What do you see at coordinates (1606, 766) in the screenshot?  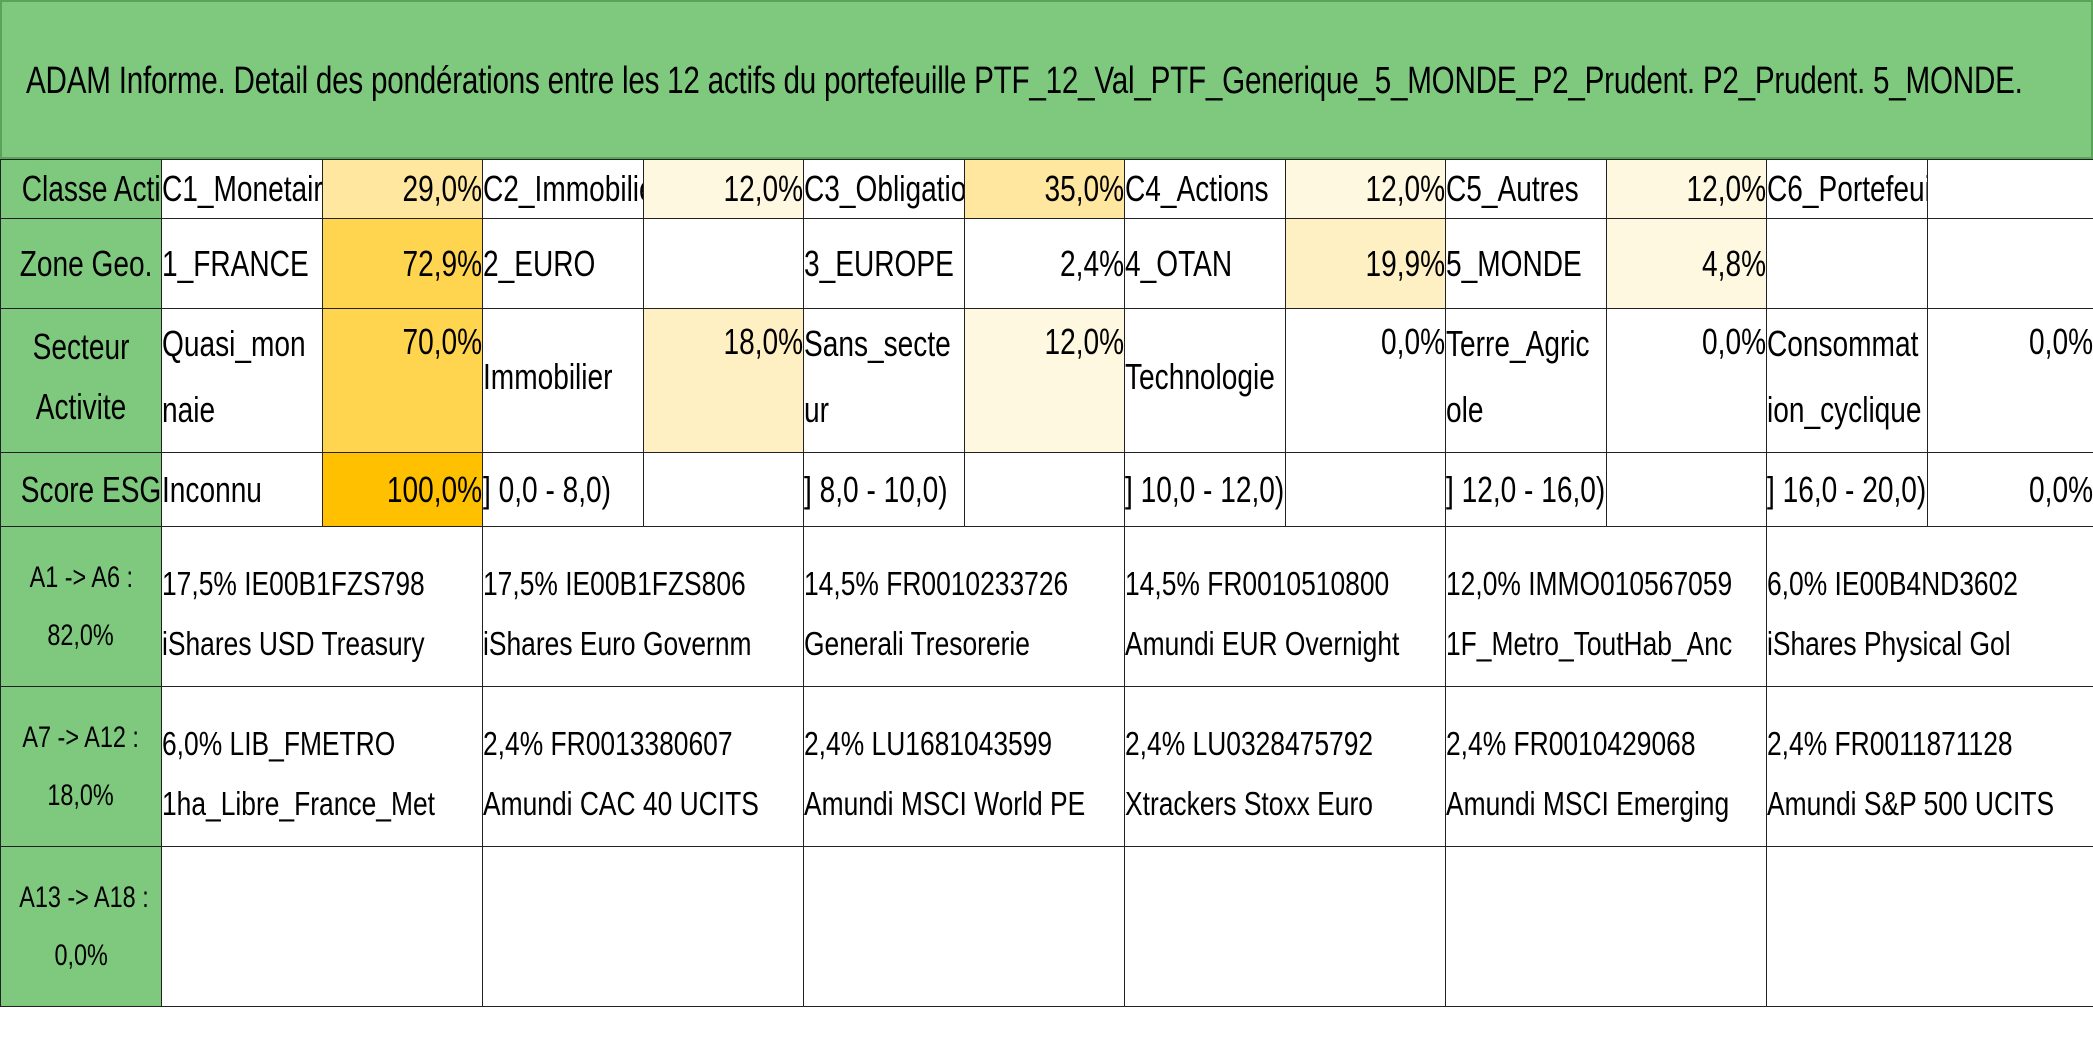 I see `asset-cell: 2,4% FR0010429068 Amundi MSCI Emerging` at bounding box center [1606, 766].